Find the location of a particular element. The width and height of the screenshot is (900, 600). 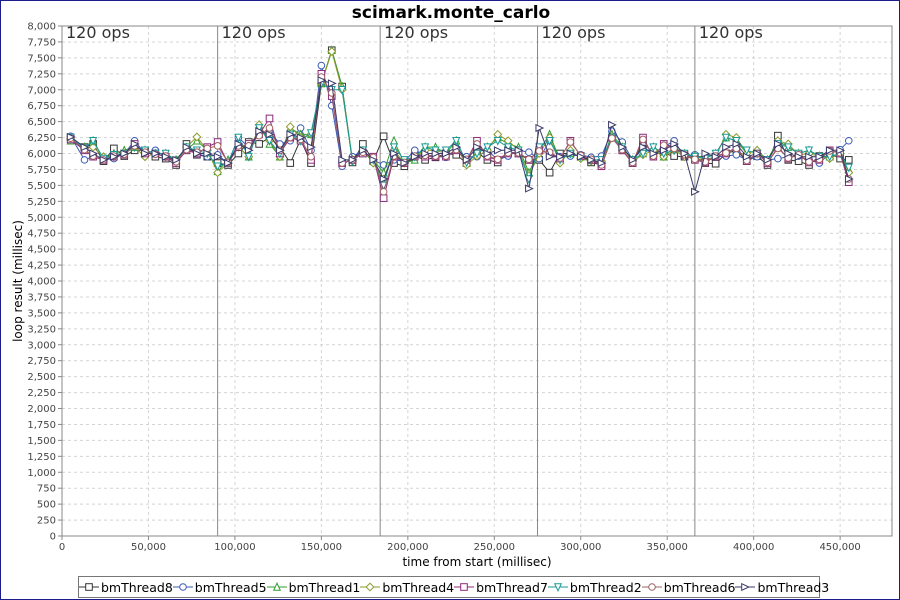

x-tick-label: 200,000 is located at coordinates (407, 547).